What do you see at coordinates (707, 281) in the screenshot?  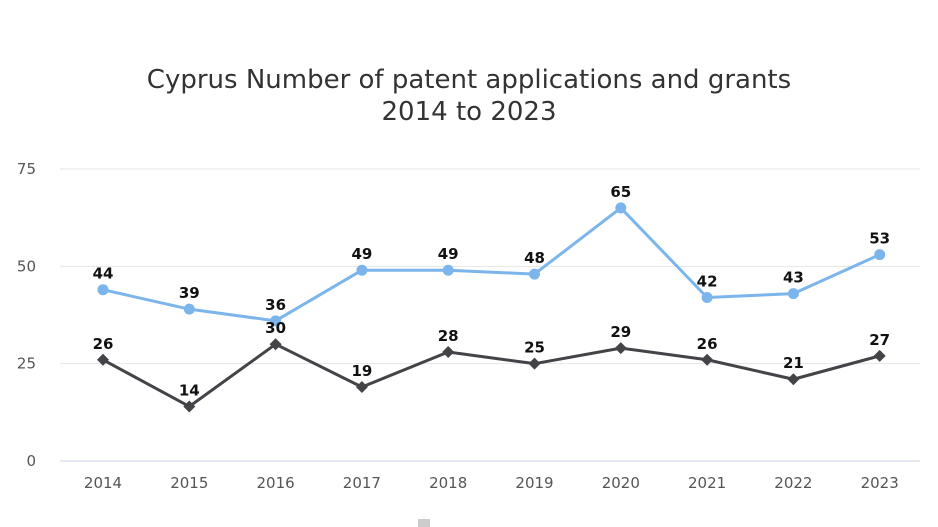 I see `series-1-data-label: 42` at bounding box center [707, 281].